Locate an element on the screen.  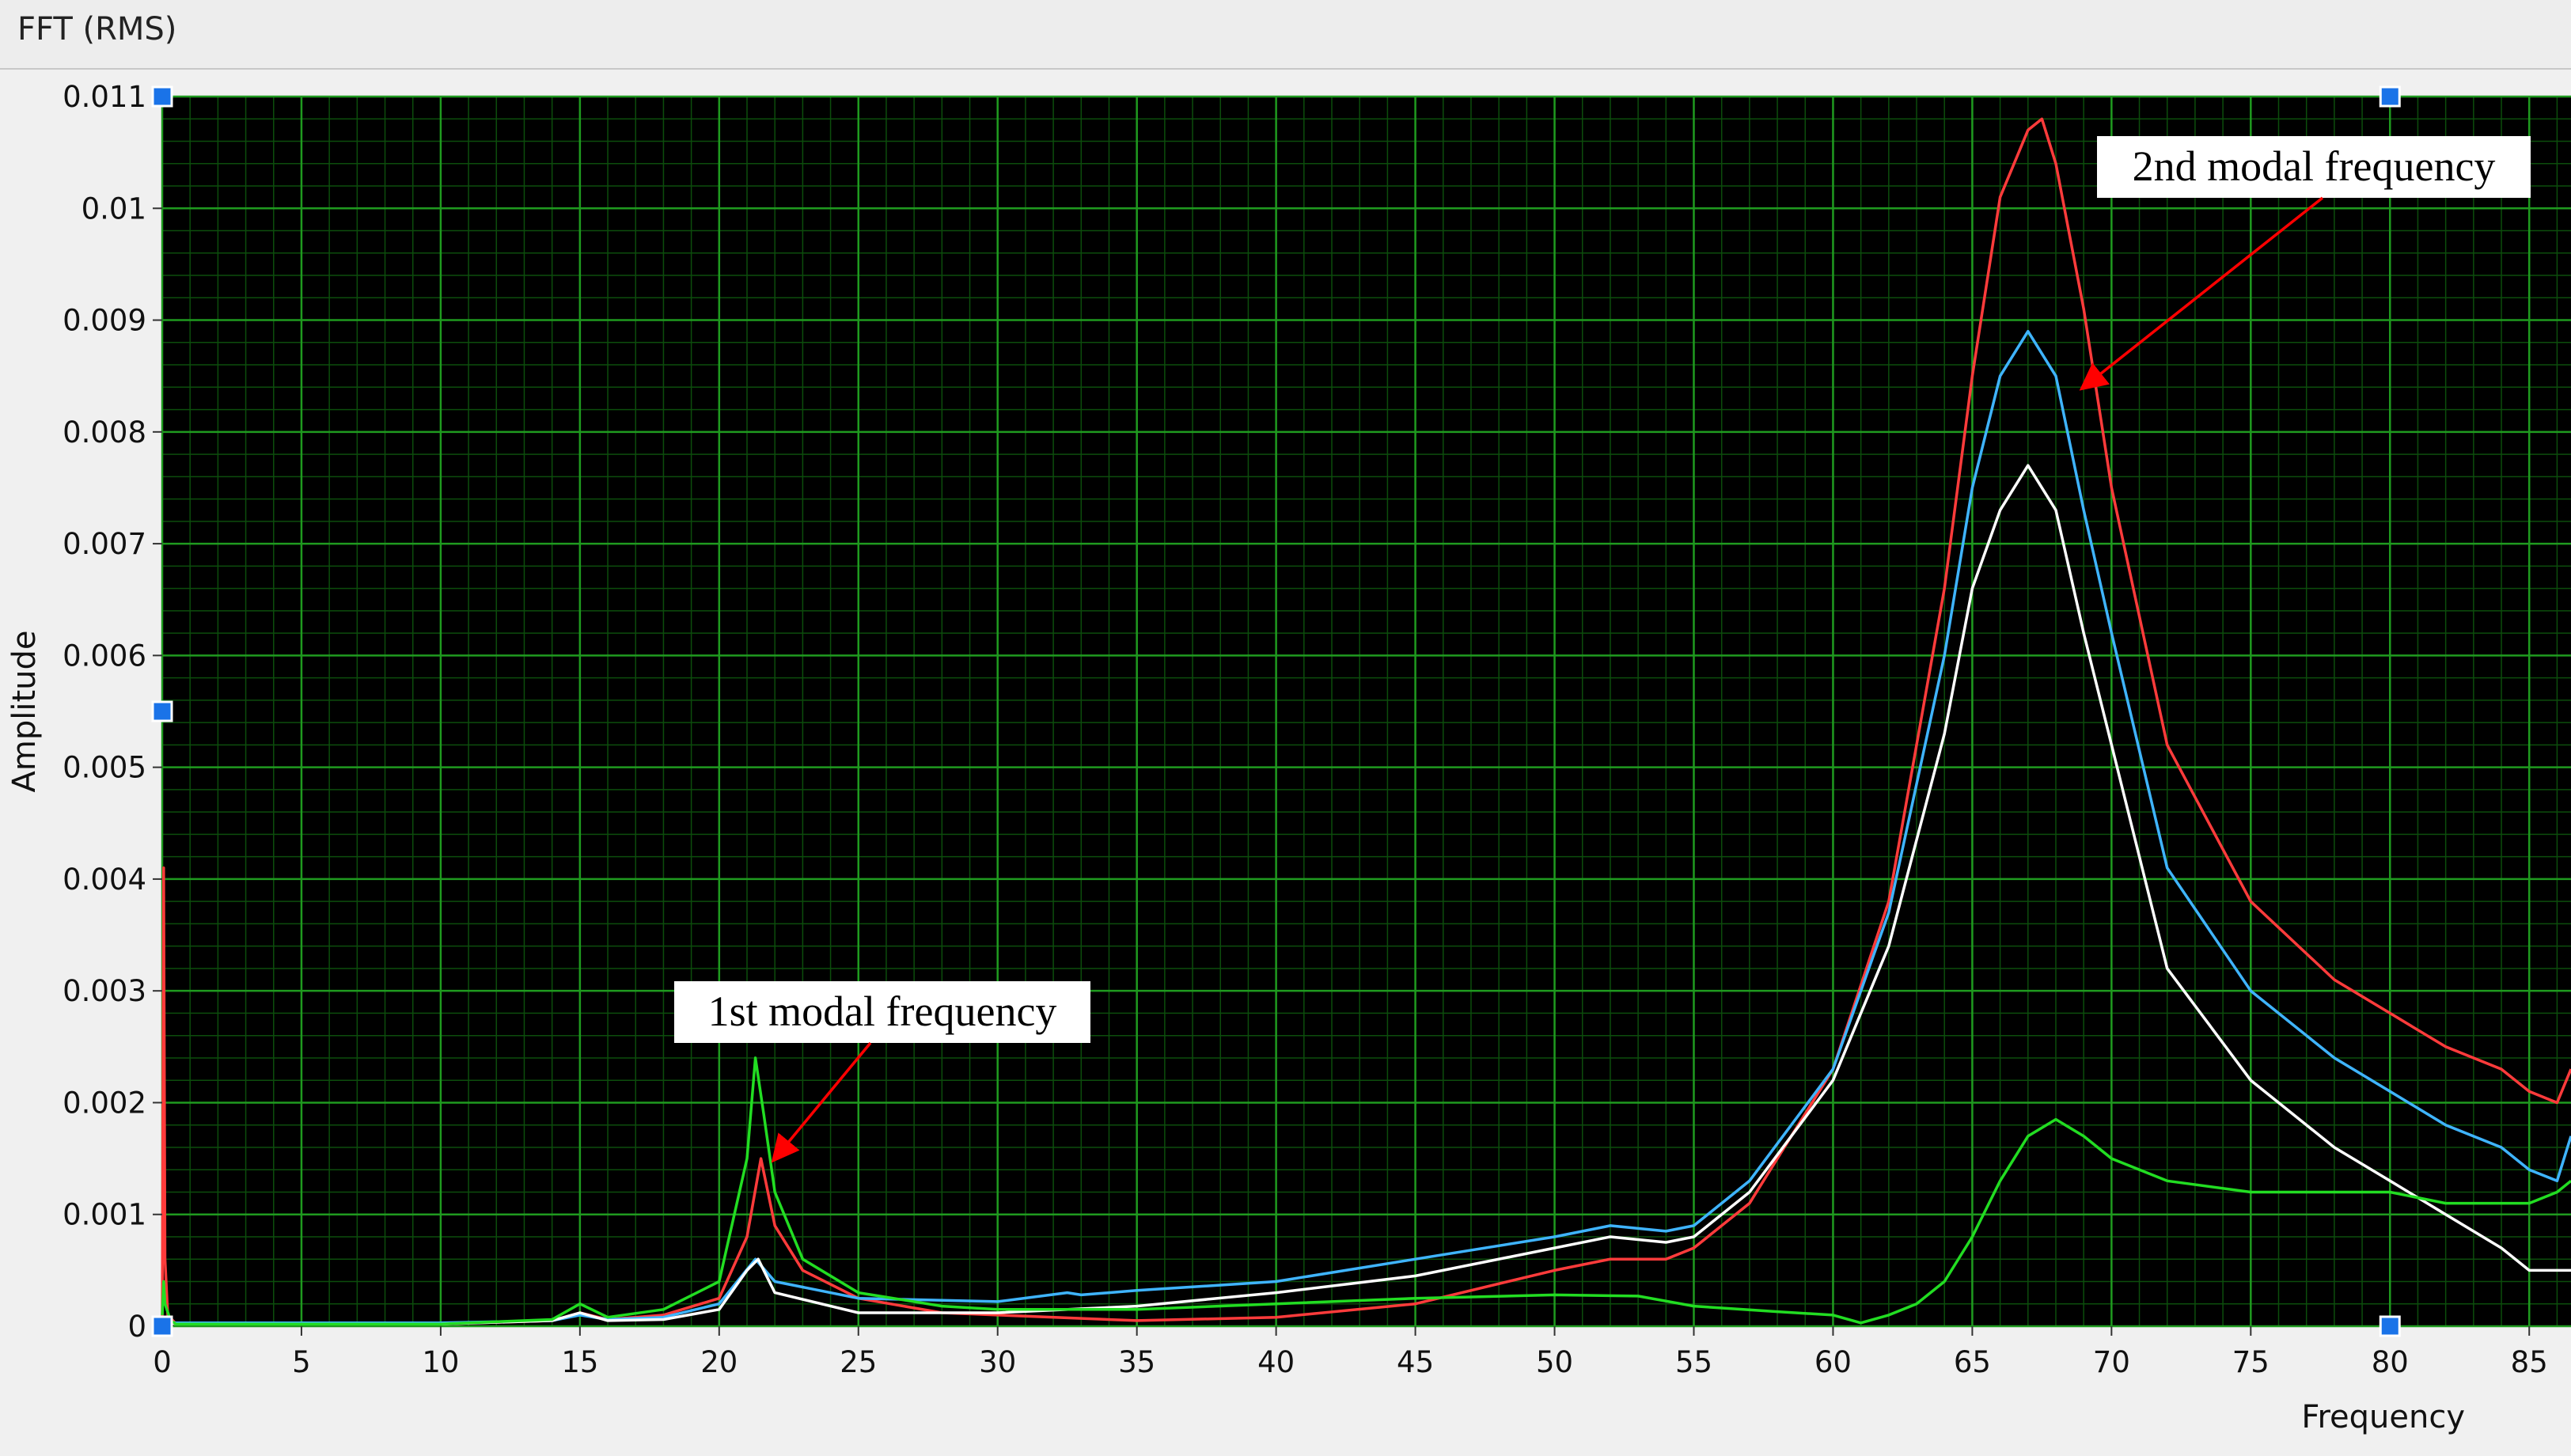
x-axis-label: Frequency is located at coordinates (2383, 1417).